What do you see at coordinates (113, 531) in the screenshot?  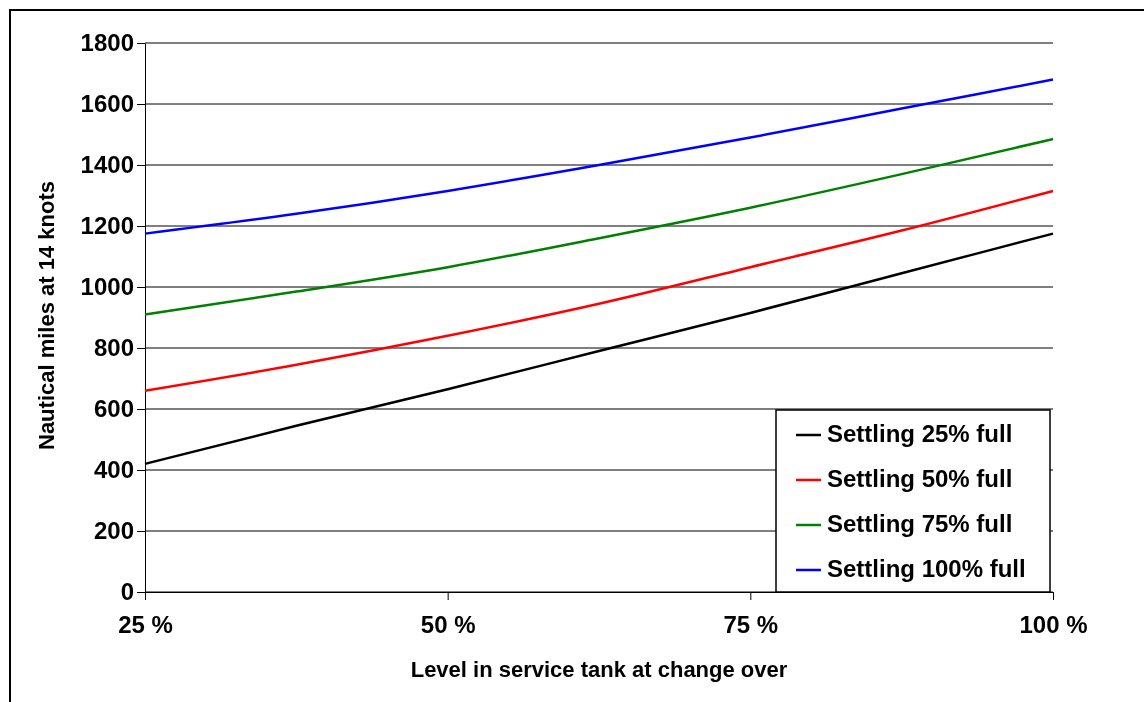 I see `y-tick-label: 200` at bounding box center [113, 531].